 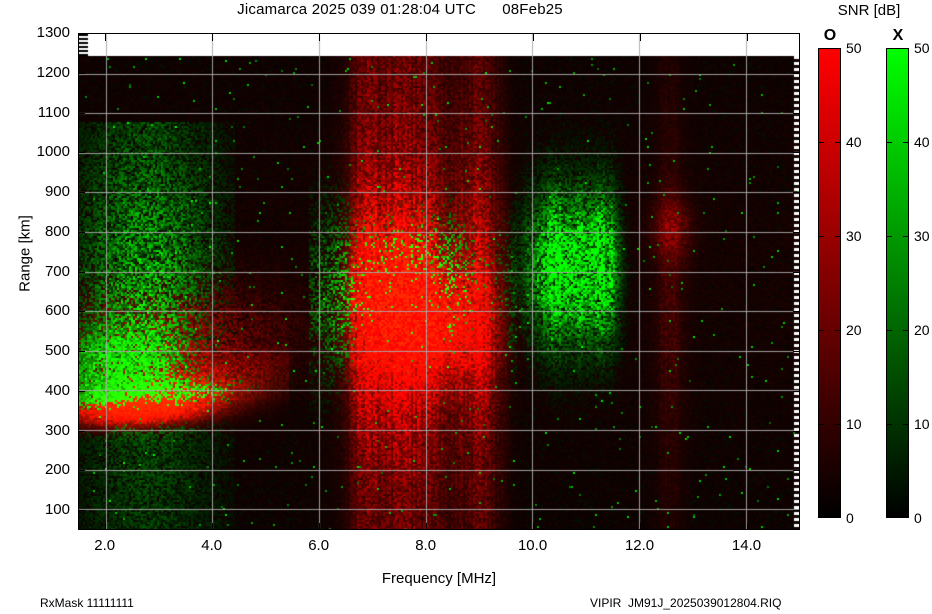 What do you see at coordinates (57, 430) in the screenshot?
I see `y-tick-label: 300` at bounding box center [57, 430].